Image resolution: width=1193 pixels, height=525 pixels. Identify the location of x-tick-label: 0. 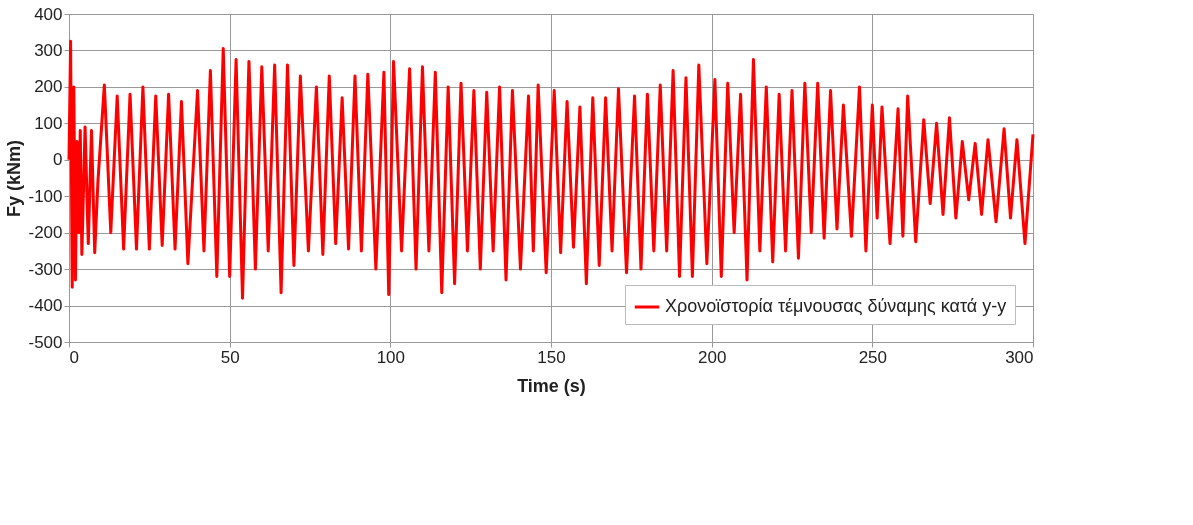
(74, 357).